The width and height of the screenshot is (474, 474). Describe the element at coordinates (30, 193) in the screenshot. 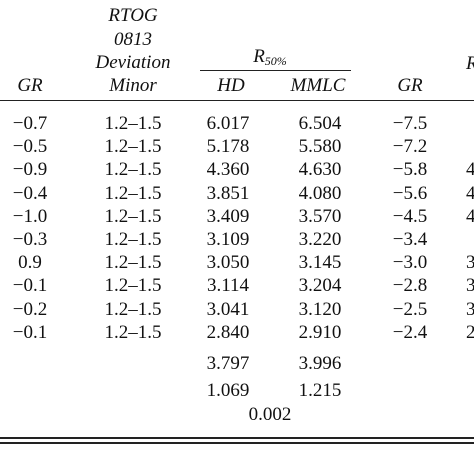

I see `cell-gr: −0.4` at that location.